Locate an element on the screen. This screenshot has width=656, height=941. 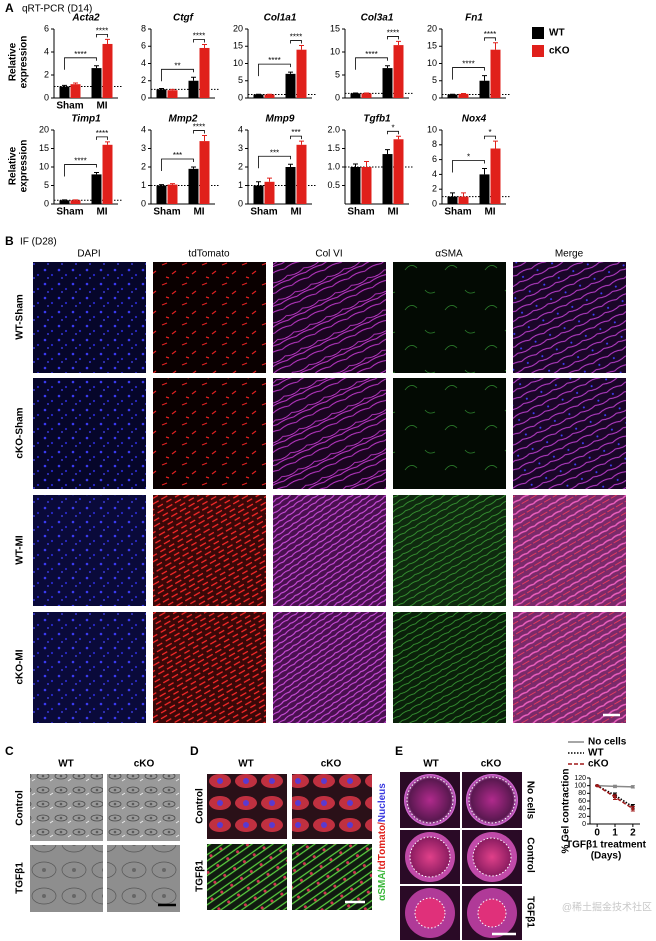
point is located at coordinates (615, 797).